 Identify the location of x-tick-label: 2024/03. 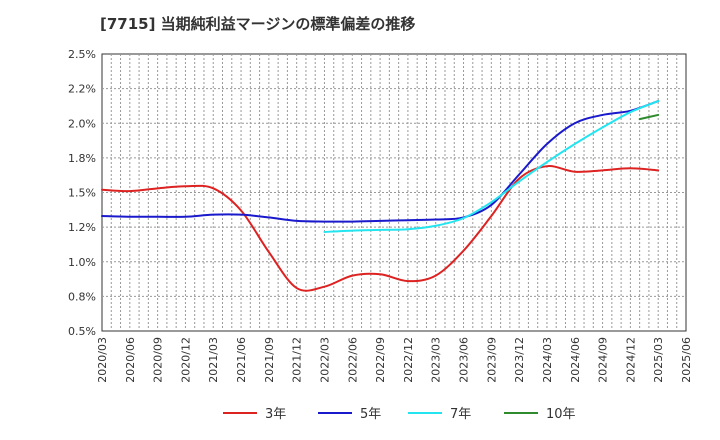
(547, 360).